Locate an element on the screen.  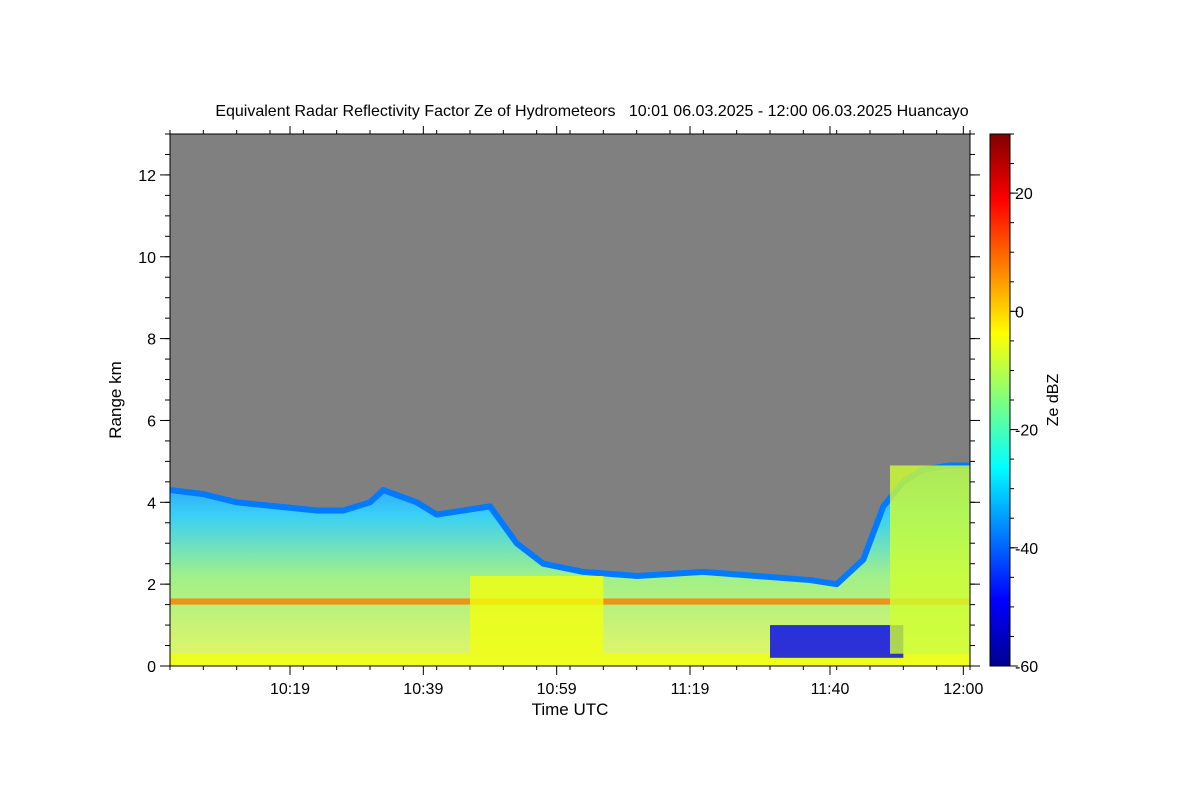
x-tick-label: 10:39 is located at coordinates (423, 689).